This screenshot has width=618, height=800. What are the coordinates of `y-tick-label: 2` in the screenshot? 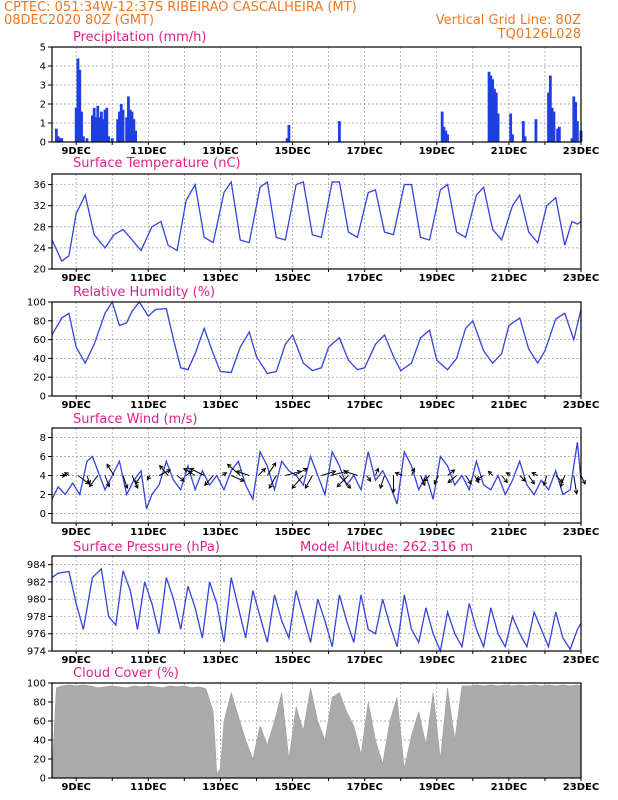 It's located at (43, 105).